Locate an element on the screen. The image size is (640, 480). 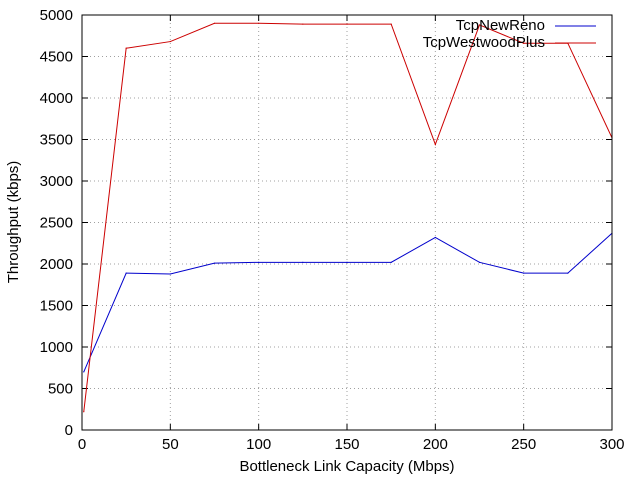
y-tick-label: 2500 is located at coordinates (56, 223).